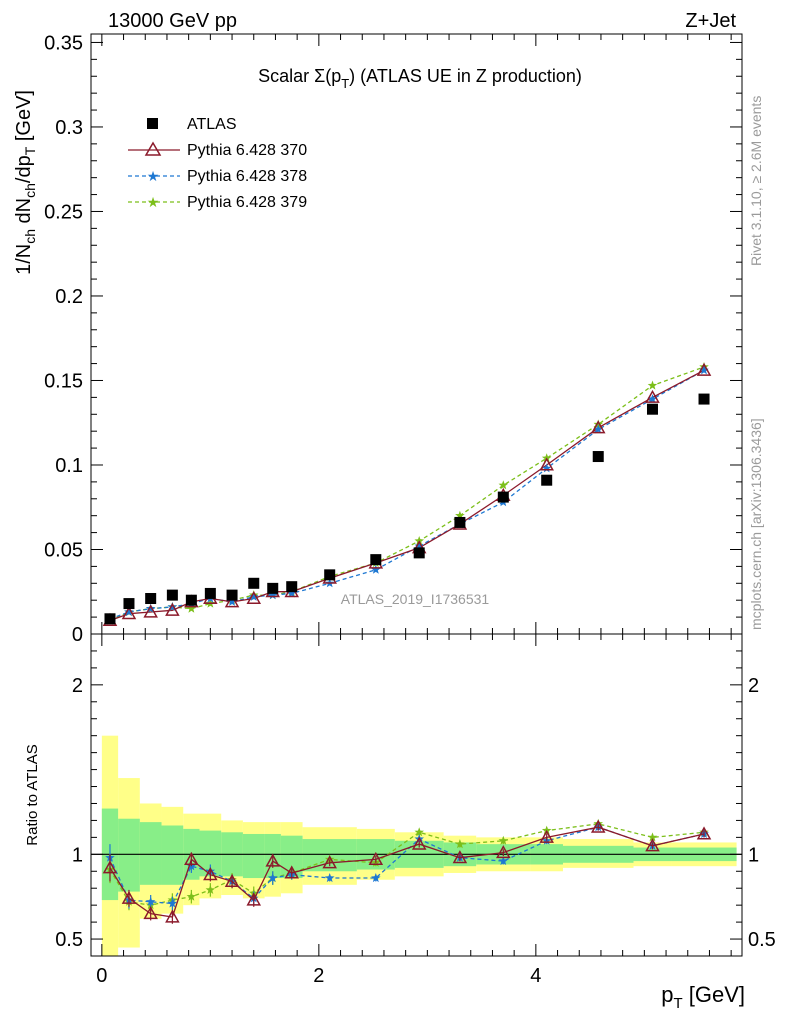  I want to click on legend-label-pythia-370: Pythia 6.428 370, so click(247, 150).